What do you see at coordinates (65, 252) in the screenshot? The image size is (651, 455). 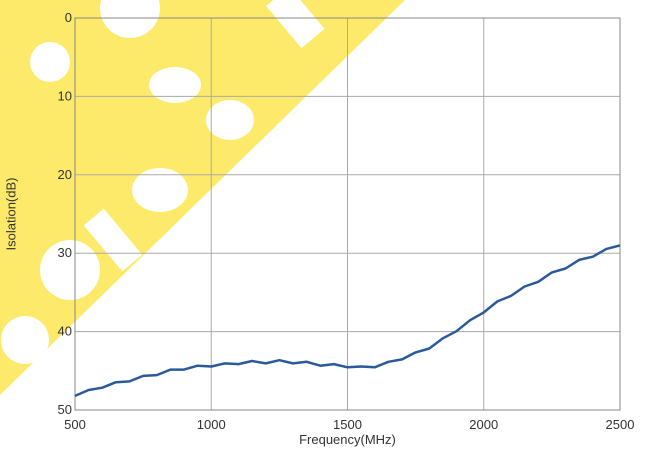 I see `y-tick-label: 30` at bounding box center [65, 252].